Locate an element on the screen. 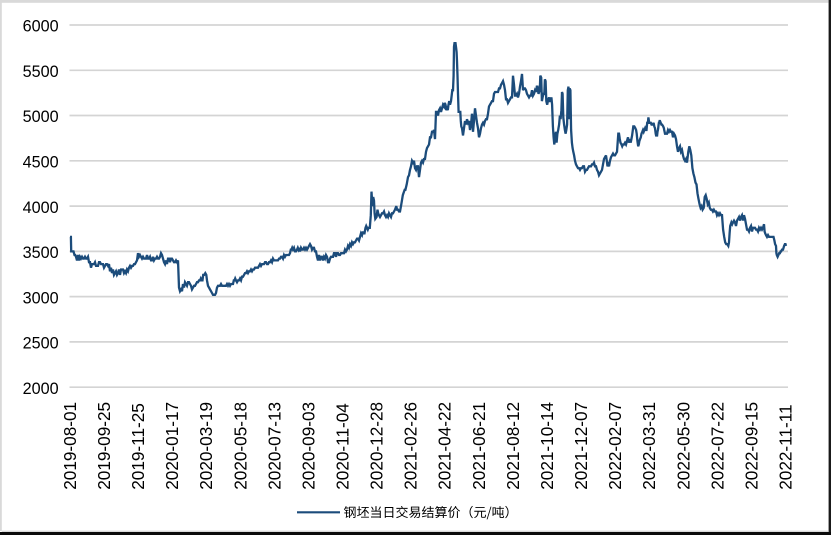 Image resolution: width=831 pixels, height=535 pixels. svg-text: 2020-07-13 is located at coordinates (274, 446).